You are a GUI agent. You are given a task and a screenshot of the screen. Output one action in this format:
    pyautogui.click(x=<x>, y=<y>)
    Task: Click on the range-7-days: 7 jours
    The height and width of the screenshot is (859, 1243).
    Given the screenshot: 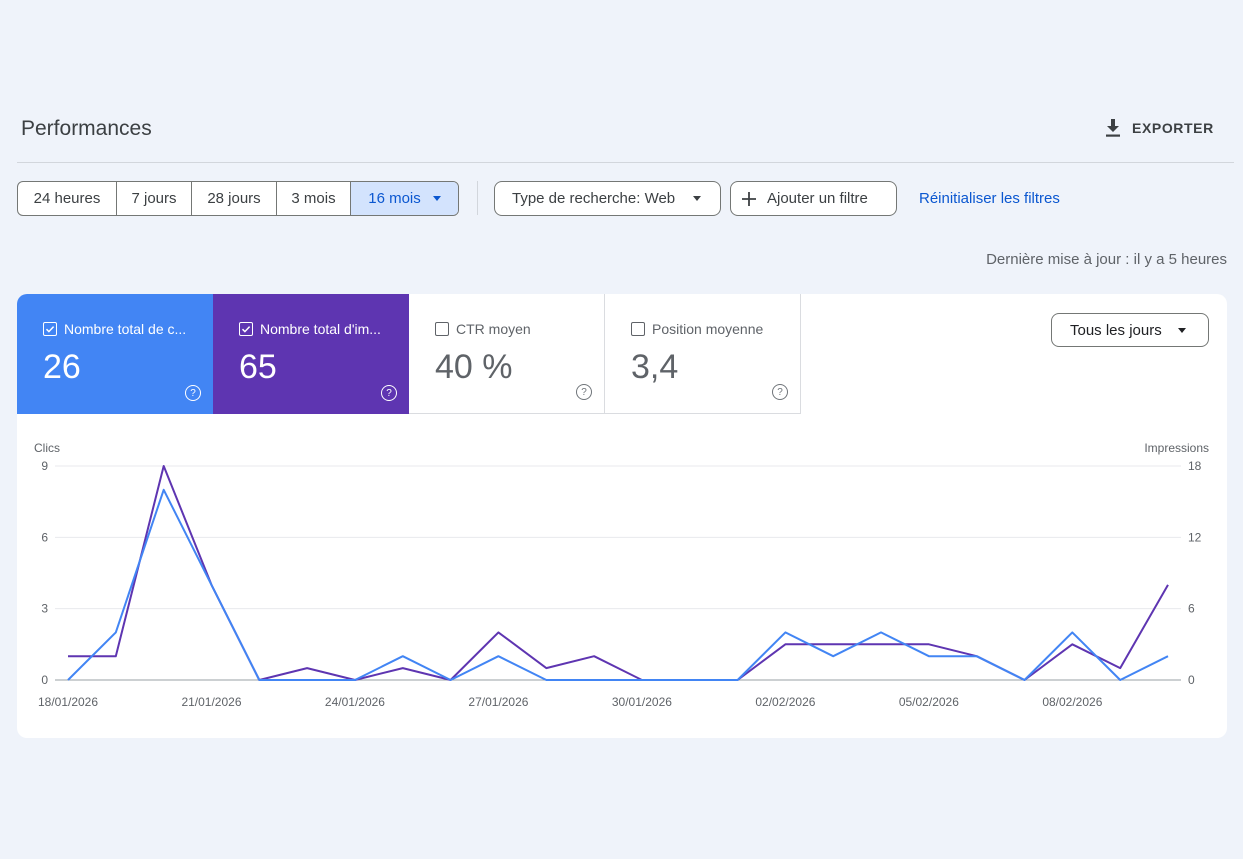 What is the action you would take?
    pyautogui.click(x=154, y=198)
    